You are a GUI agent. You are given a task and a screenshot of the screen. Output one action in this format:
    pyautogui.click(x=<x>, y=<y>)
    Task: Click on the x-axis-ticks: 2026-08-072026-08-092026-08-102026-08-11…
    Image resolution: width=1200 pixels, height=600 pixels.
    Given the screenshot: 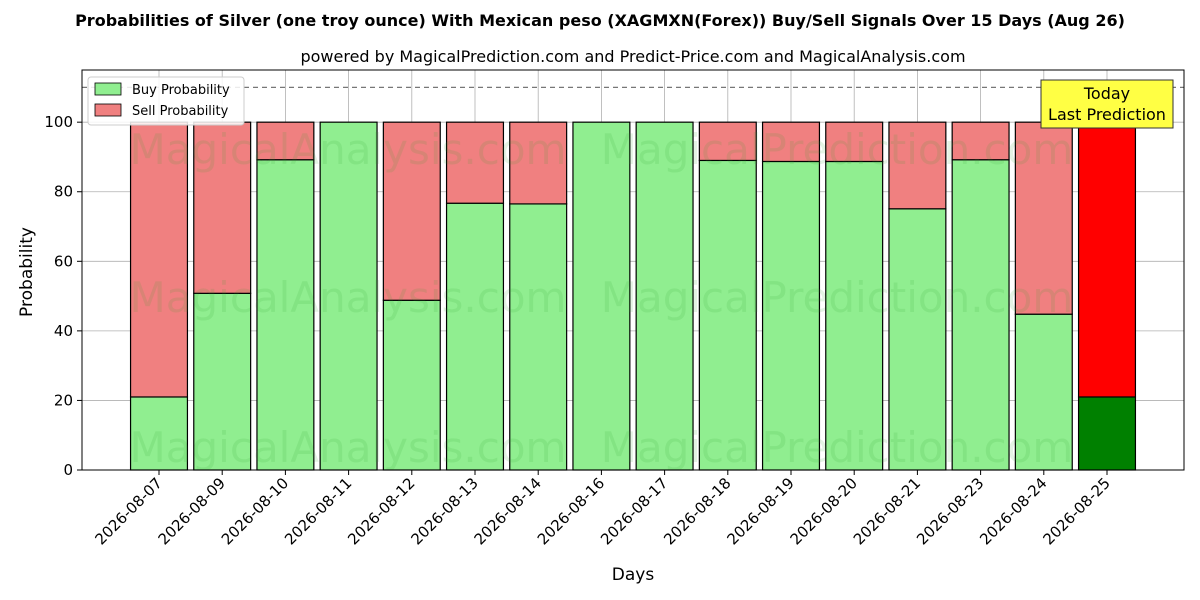 What is the action you would take?
    pyautogui.click(x=602, y=509)
    